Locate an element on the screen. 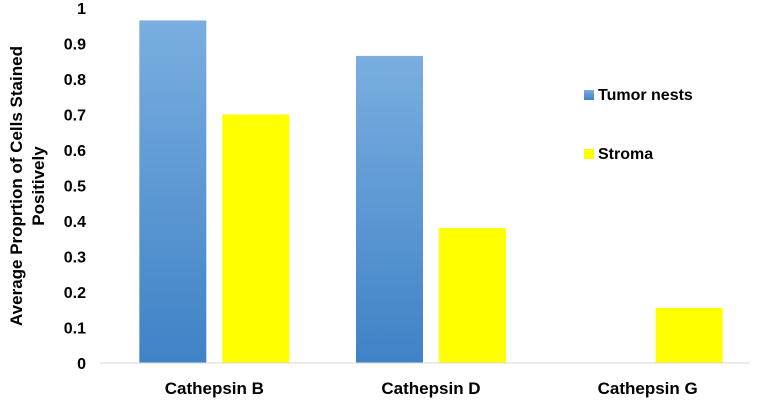  x-category-label: Cathepsin D is located at coordinates (430, 388).